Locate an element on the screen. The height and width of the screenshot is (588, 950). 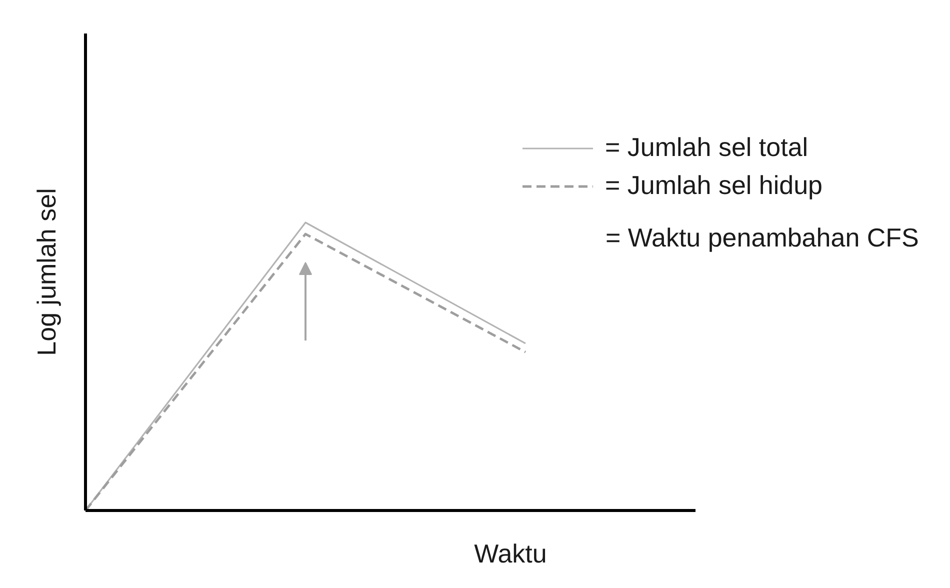
x-axis-title: Waktu is located at coordinates (510, 553).